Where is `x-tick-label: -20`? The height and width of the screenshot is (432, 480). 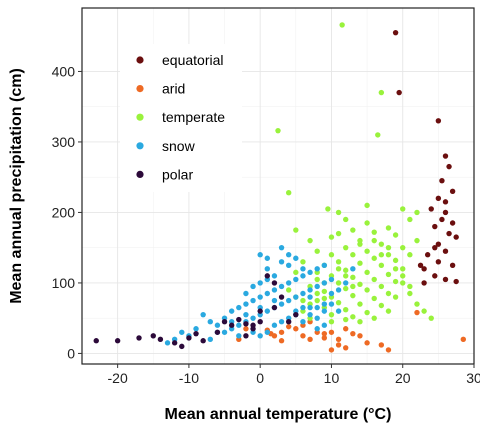
x-tick-label: -20 is located at coordinates (118, 378).